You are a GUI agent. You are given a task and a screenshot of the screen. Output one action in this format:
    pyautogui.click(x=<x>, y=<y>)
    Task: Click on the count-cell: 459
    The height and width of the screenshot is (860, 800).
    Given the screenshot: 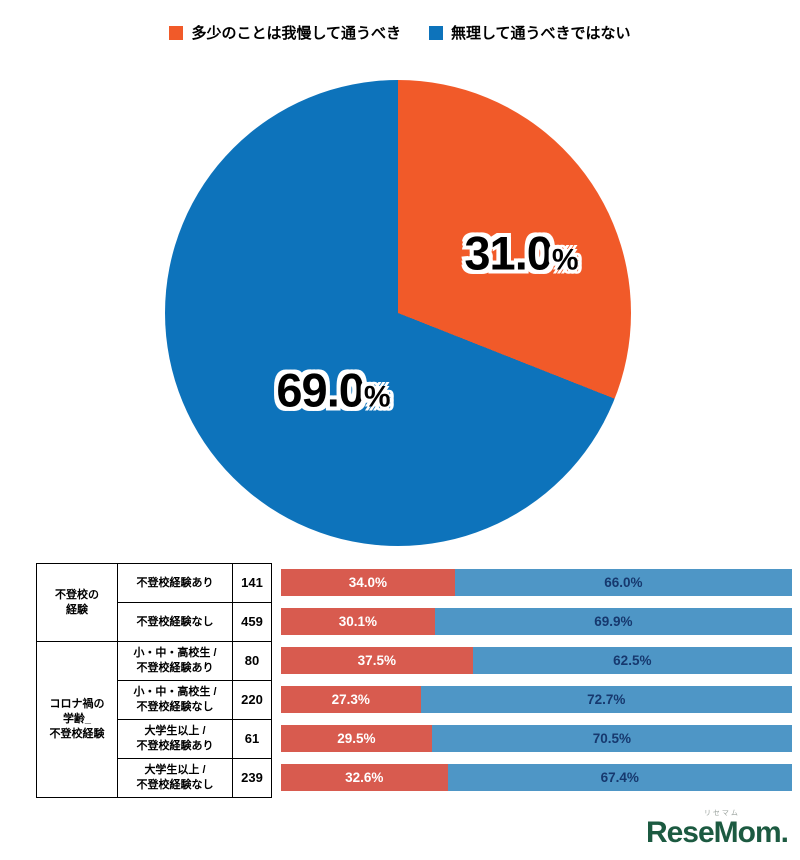 What is the action you would take?
    pyautogui.click(x=252, y=622)
    